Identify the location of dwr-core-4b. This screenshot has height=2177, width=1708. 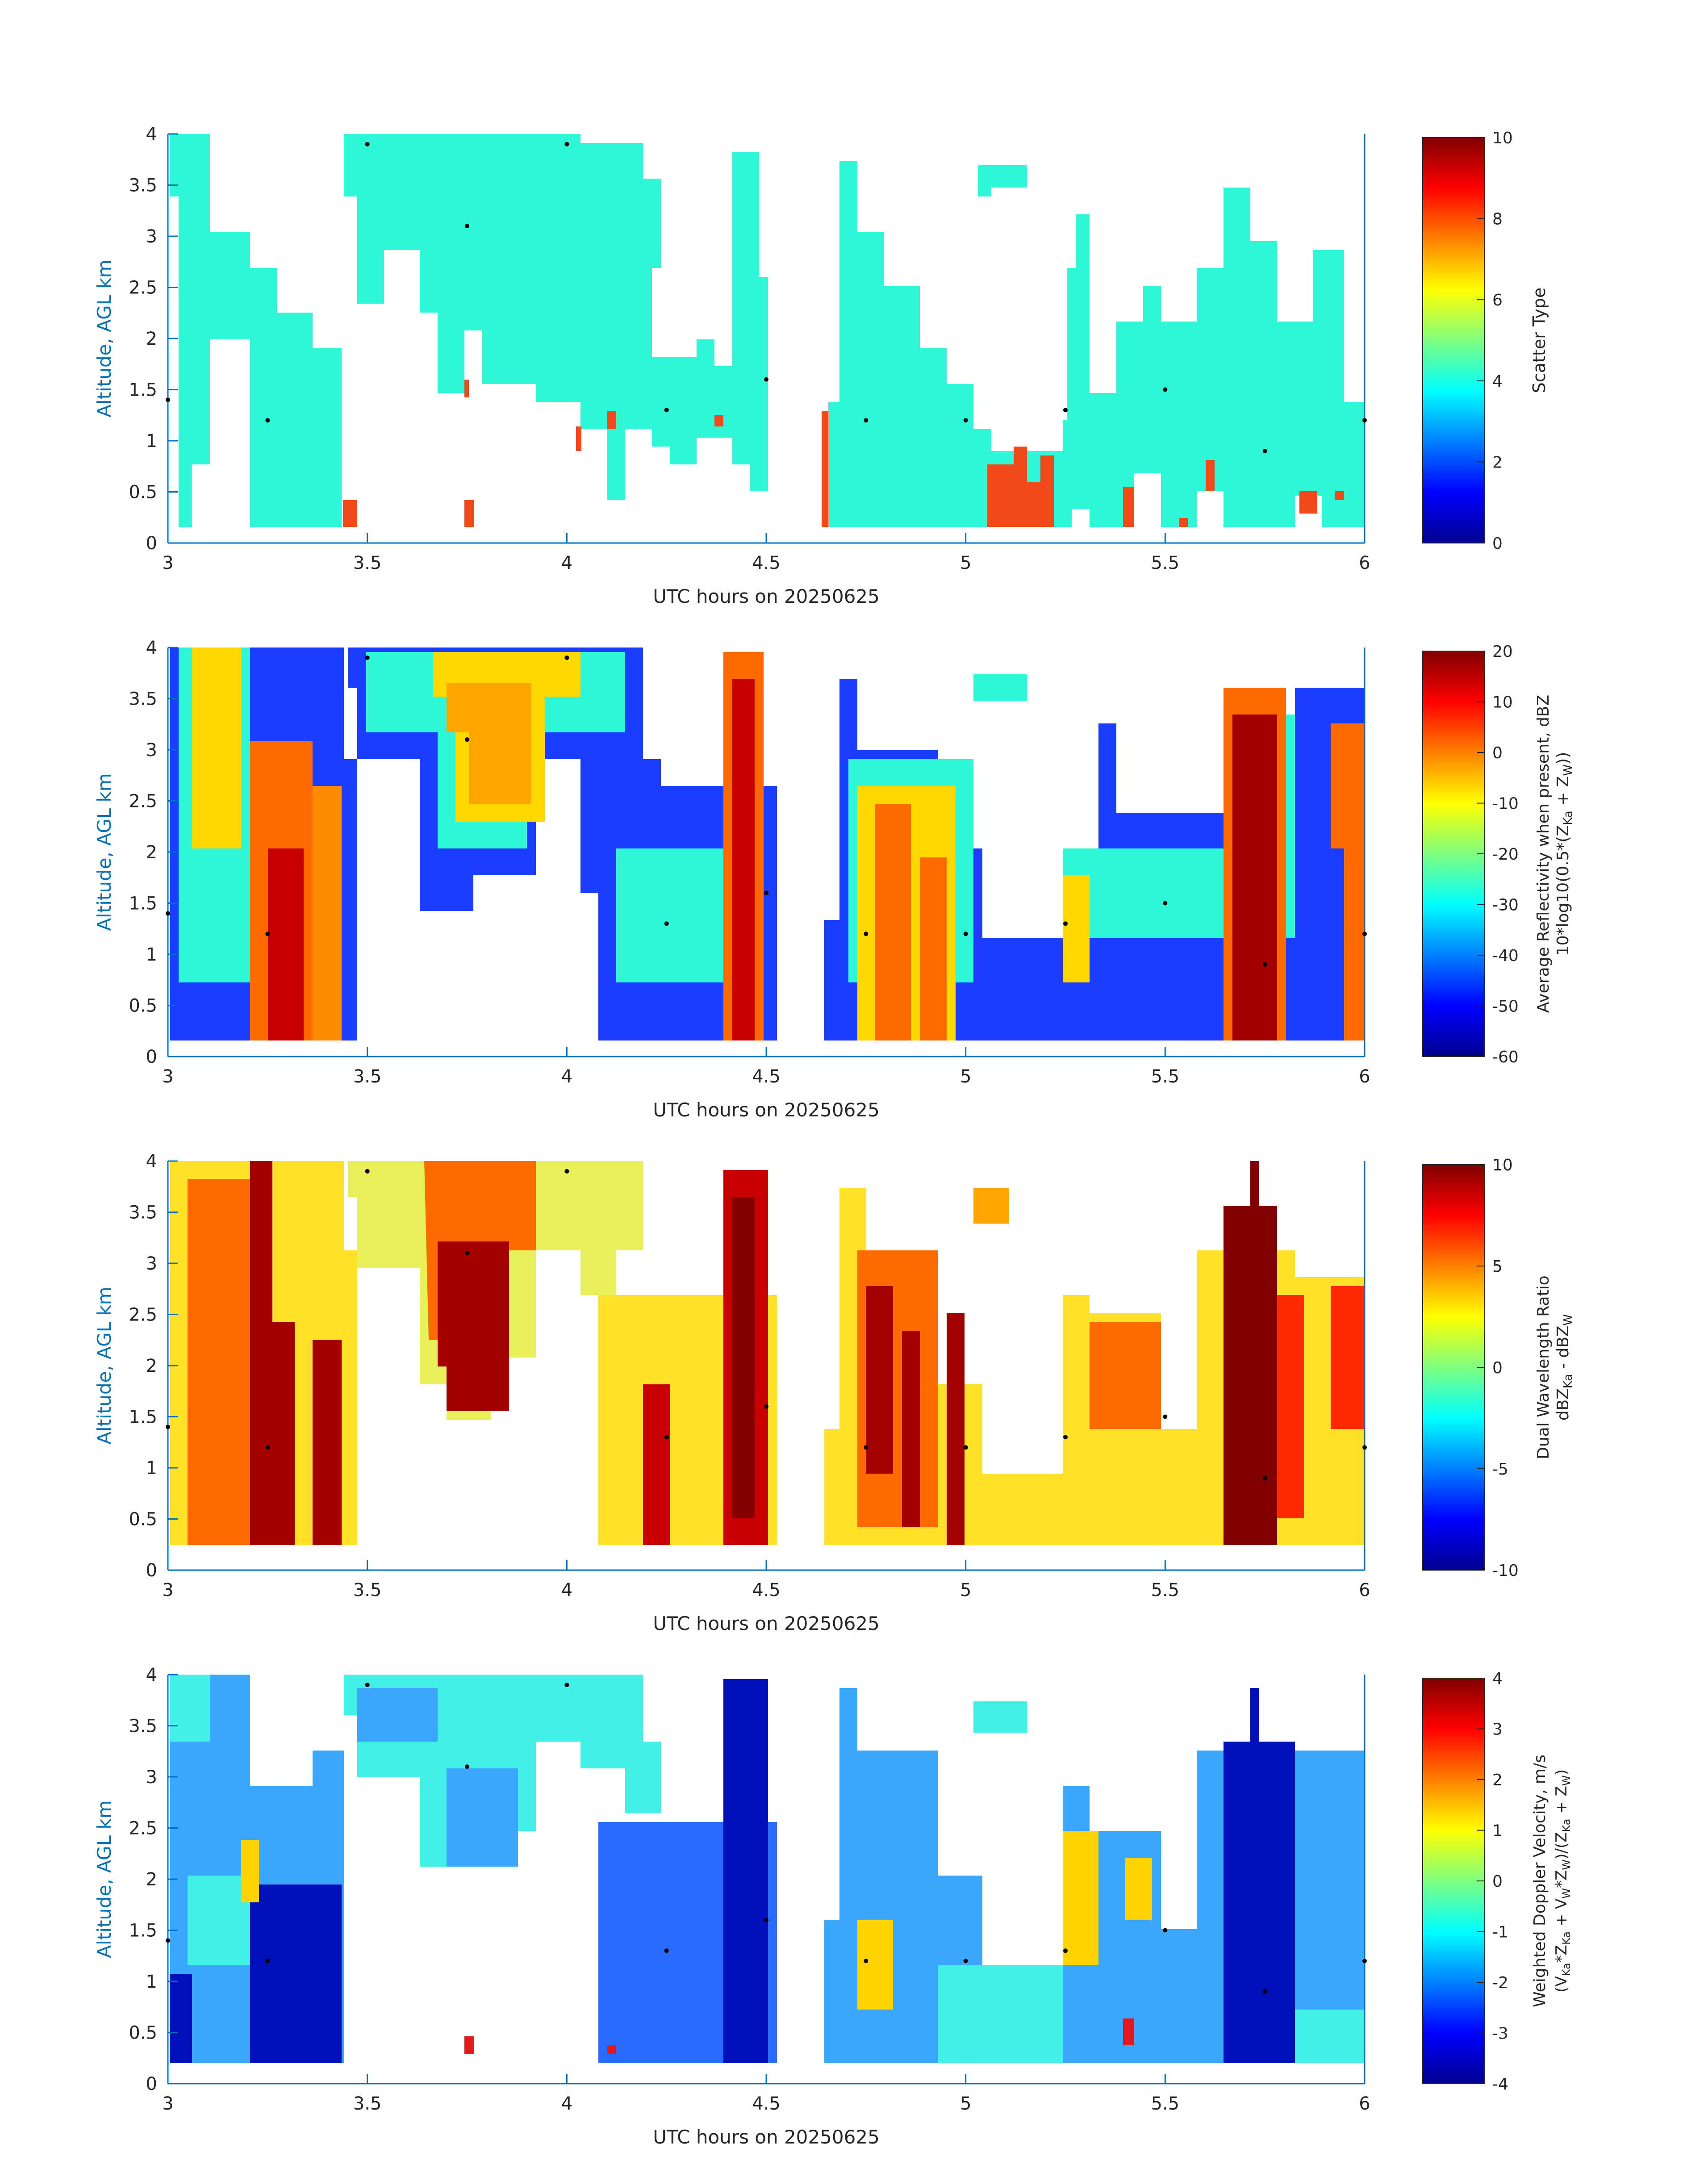
(915, 1415).